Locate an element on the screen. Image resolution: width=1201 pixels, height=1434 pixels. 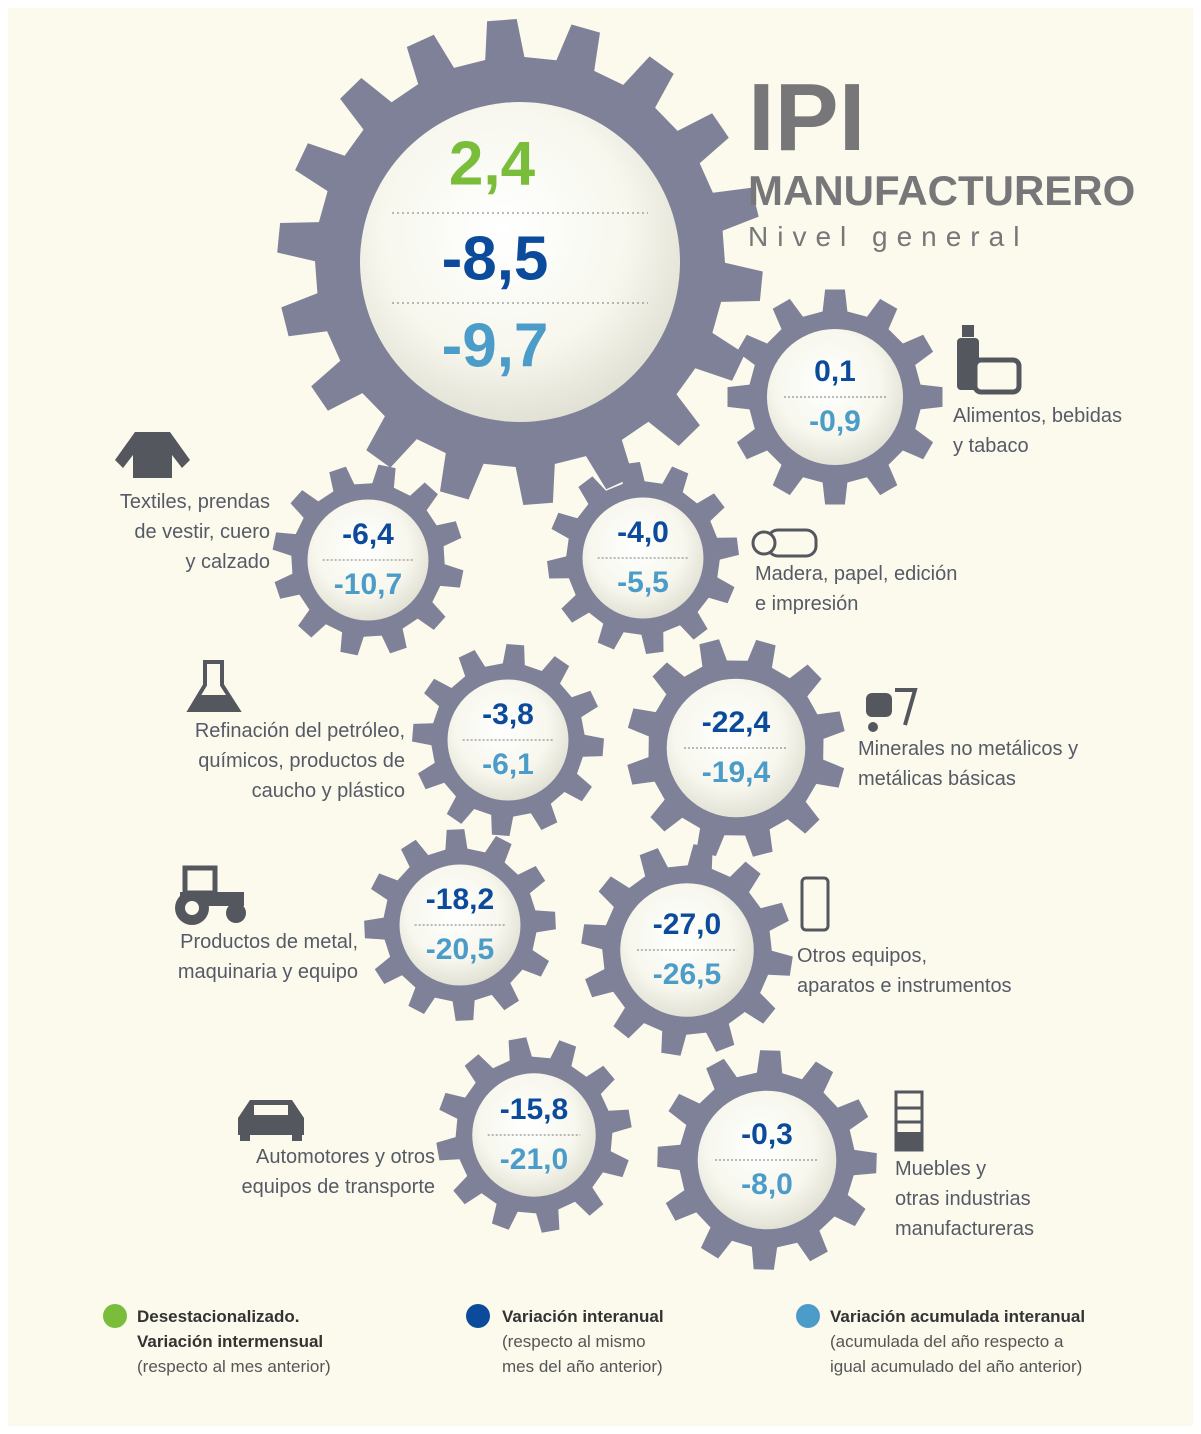
subtitle: MANUFACTURERO is located at coordinates (941, 190).